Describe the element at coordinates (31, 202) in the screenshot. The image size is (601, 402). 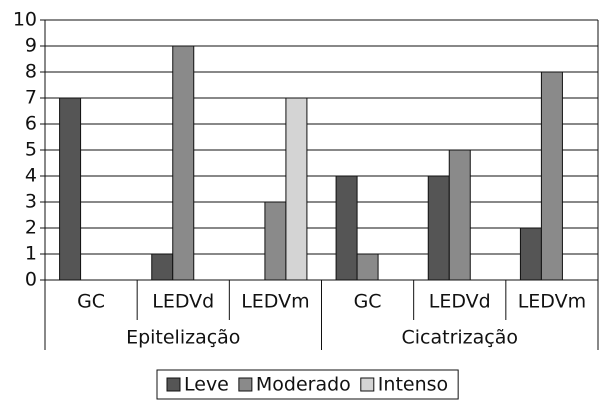
I see `y-tick-label: 3` at that location.